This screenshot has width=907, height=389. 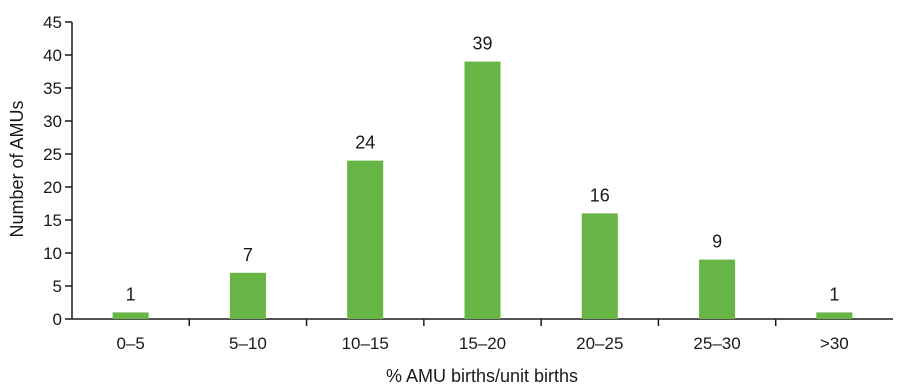 I want to click on y-tick-label: 10, so click(x=52, y=253).